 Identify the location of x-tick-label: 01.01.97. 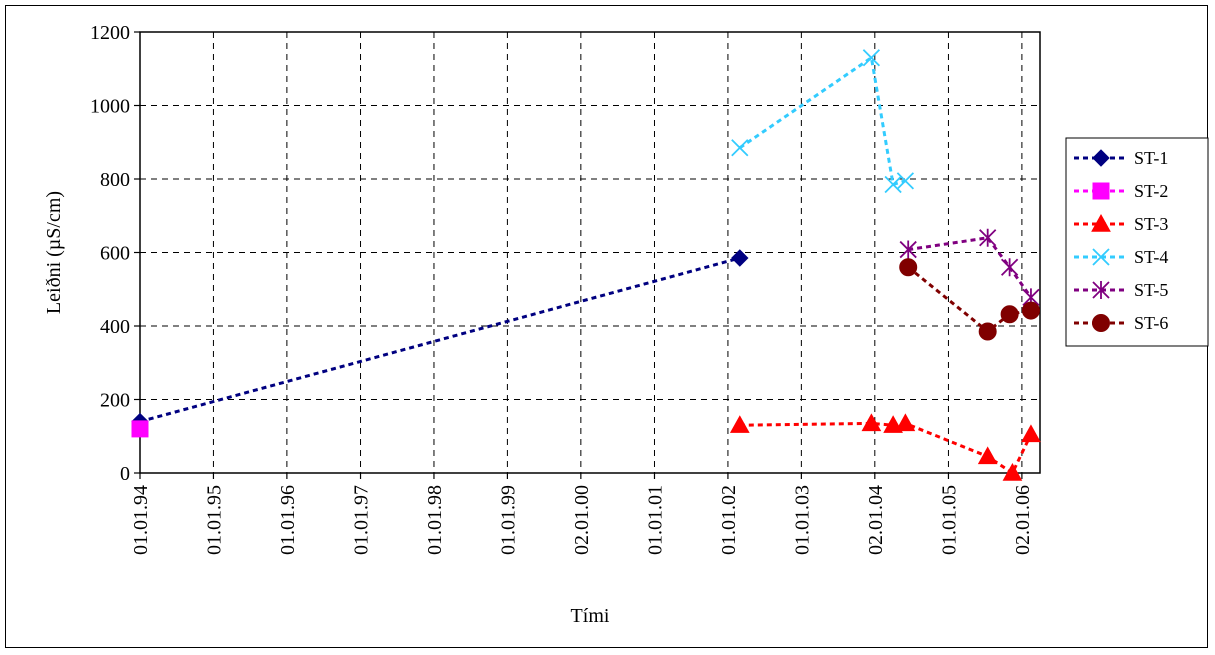
(362, 520).